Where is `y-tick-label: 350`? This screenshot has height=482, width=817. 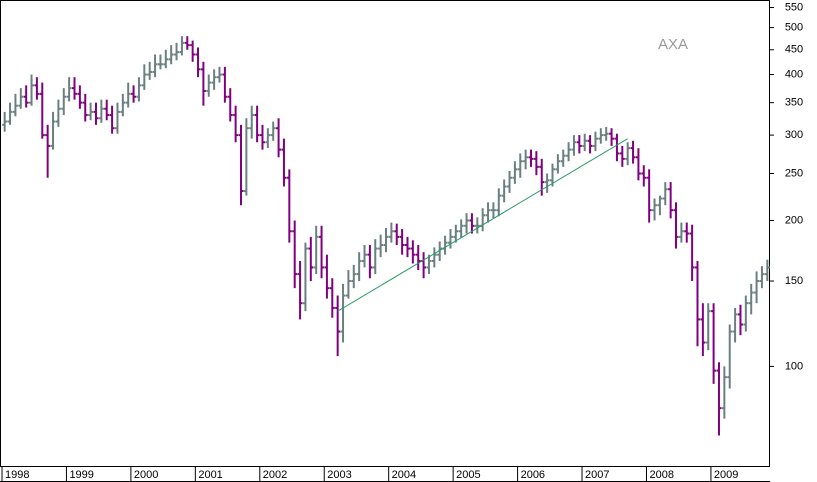
y-tick-label: 350 is located at coordinates (794, 103).